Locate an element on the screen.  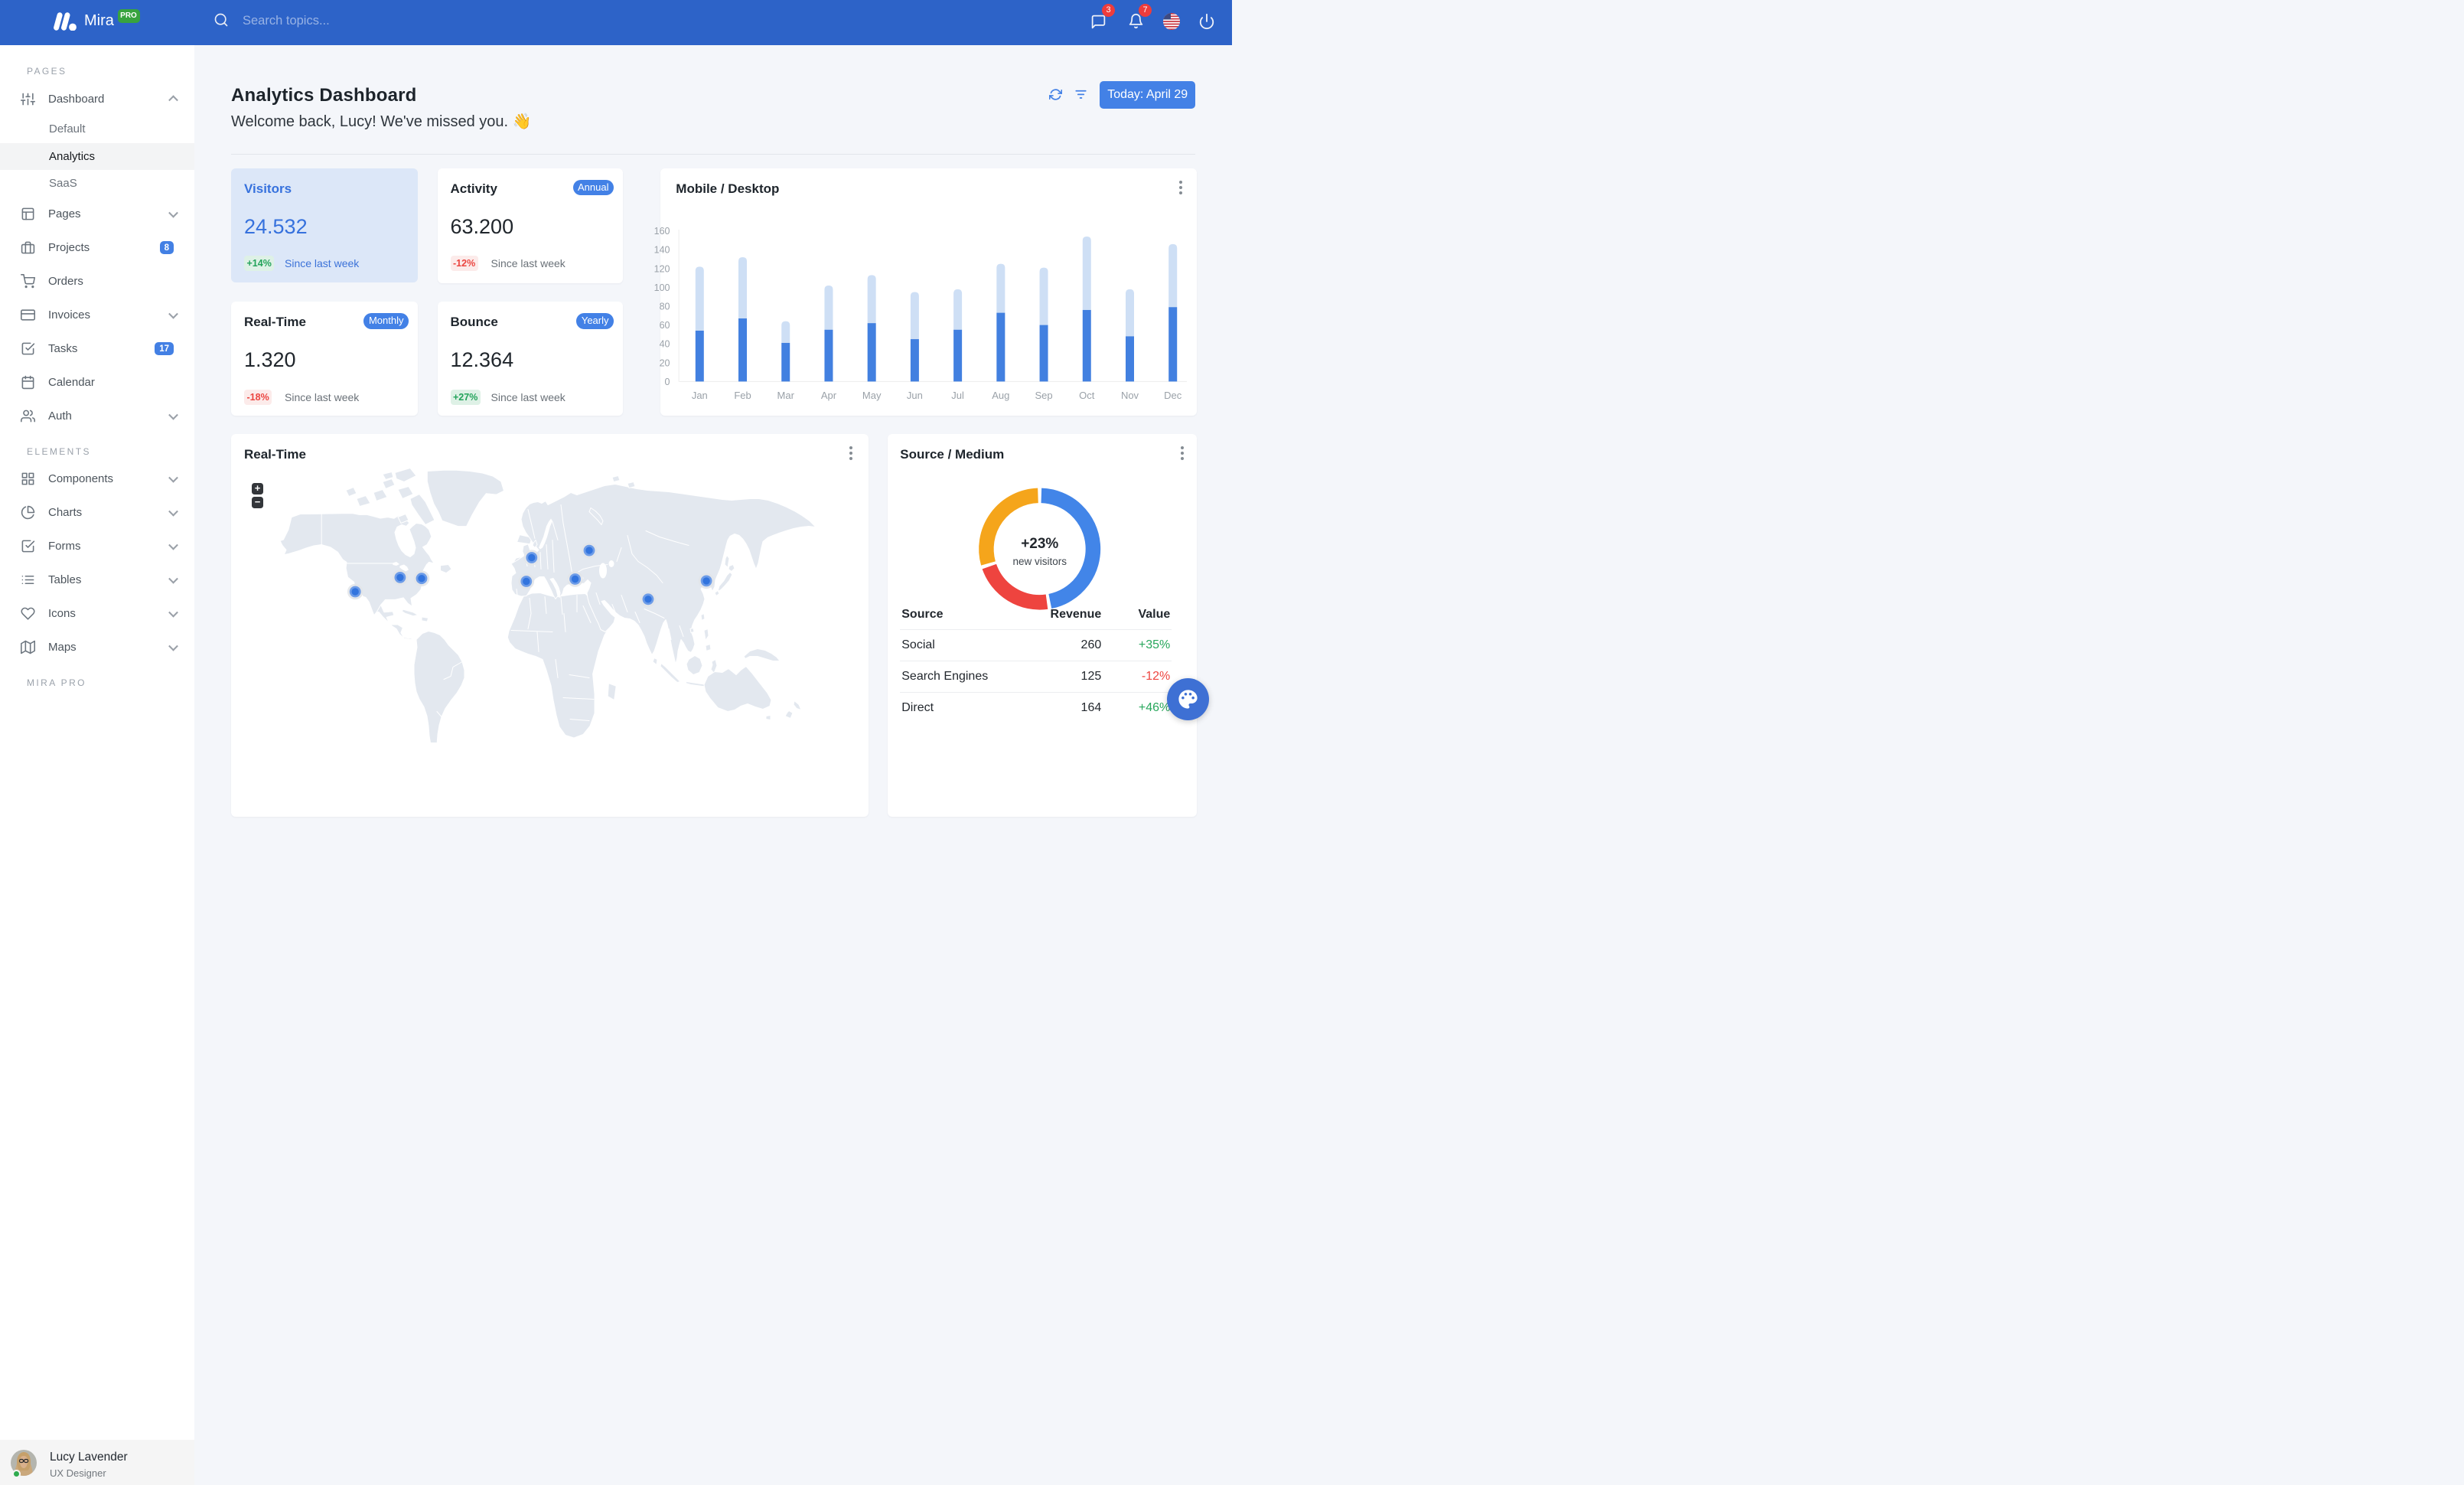
svg-text: 60 is located at coordinates (665, 325).